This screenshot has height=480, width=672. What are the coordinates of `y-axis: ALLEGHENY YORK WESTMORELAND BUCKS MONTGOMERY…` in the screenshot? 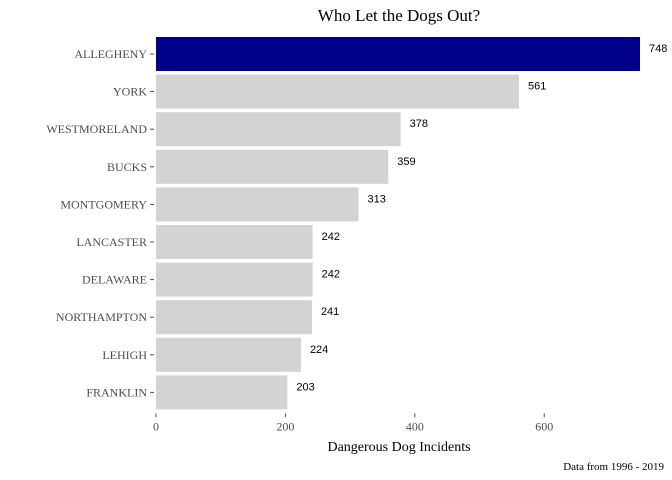 It's located at (100, 223).